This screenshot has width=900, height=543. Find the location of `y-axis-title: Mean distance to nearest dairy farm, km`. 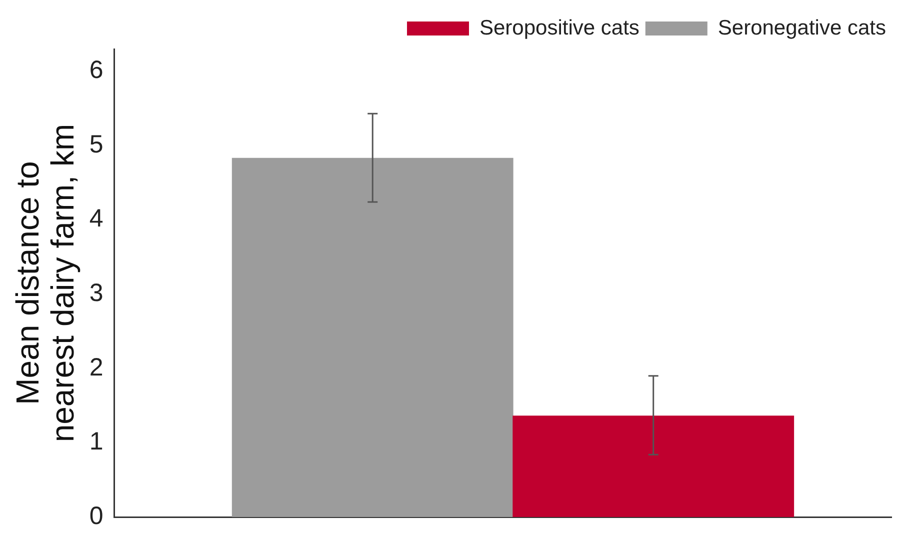

y-axis-title: Mean distance to nearest dairy farm, km is located at coordinates (45, 283).